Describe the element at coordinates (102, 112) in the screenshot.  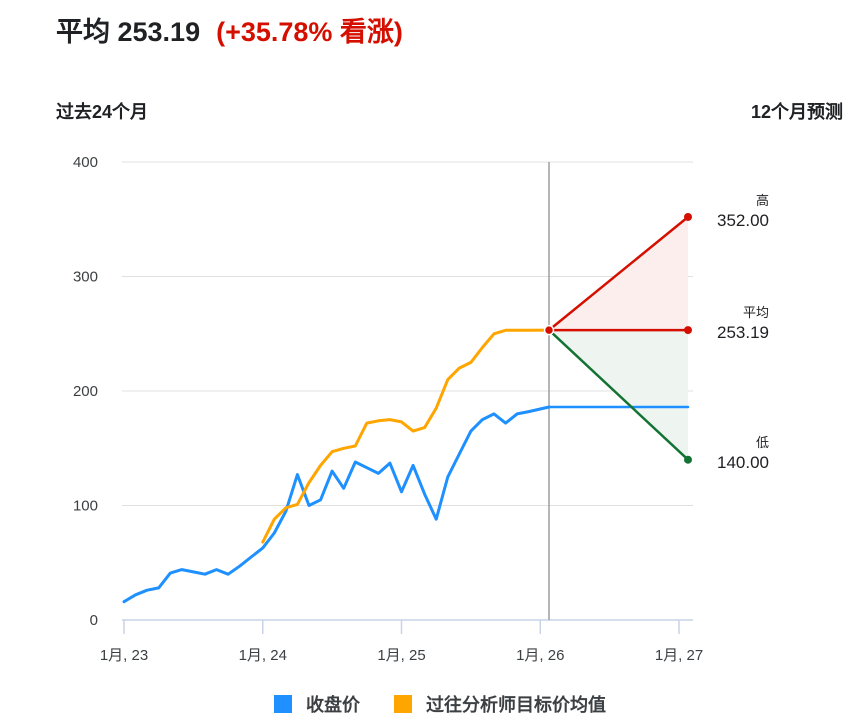
I see `past-24-months-label: 过去24个月` at that location.